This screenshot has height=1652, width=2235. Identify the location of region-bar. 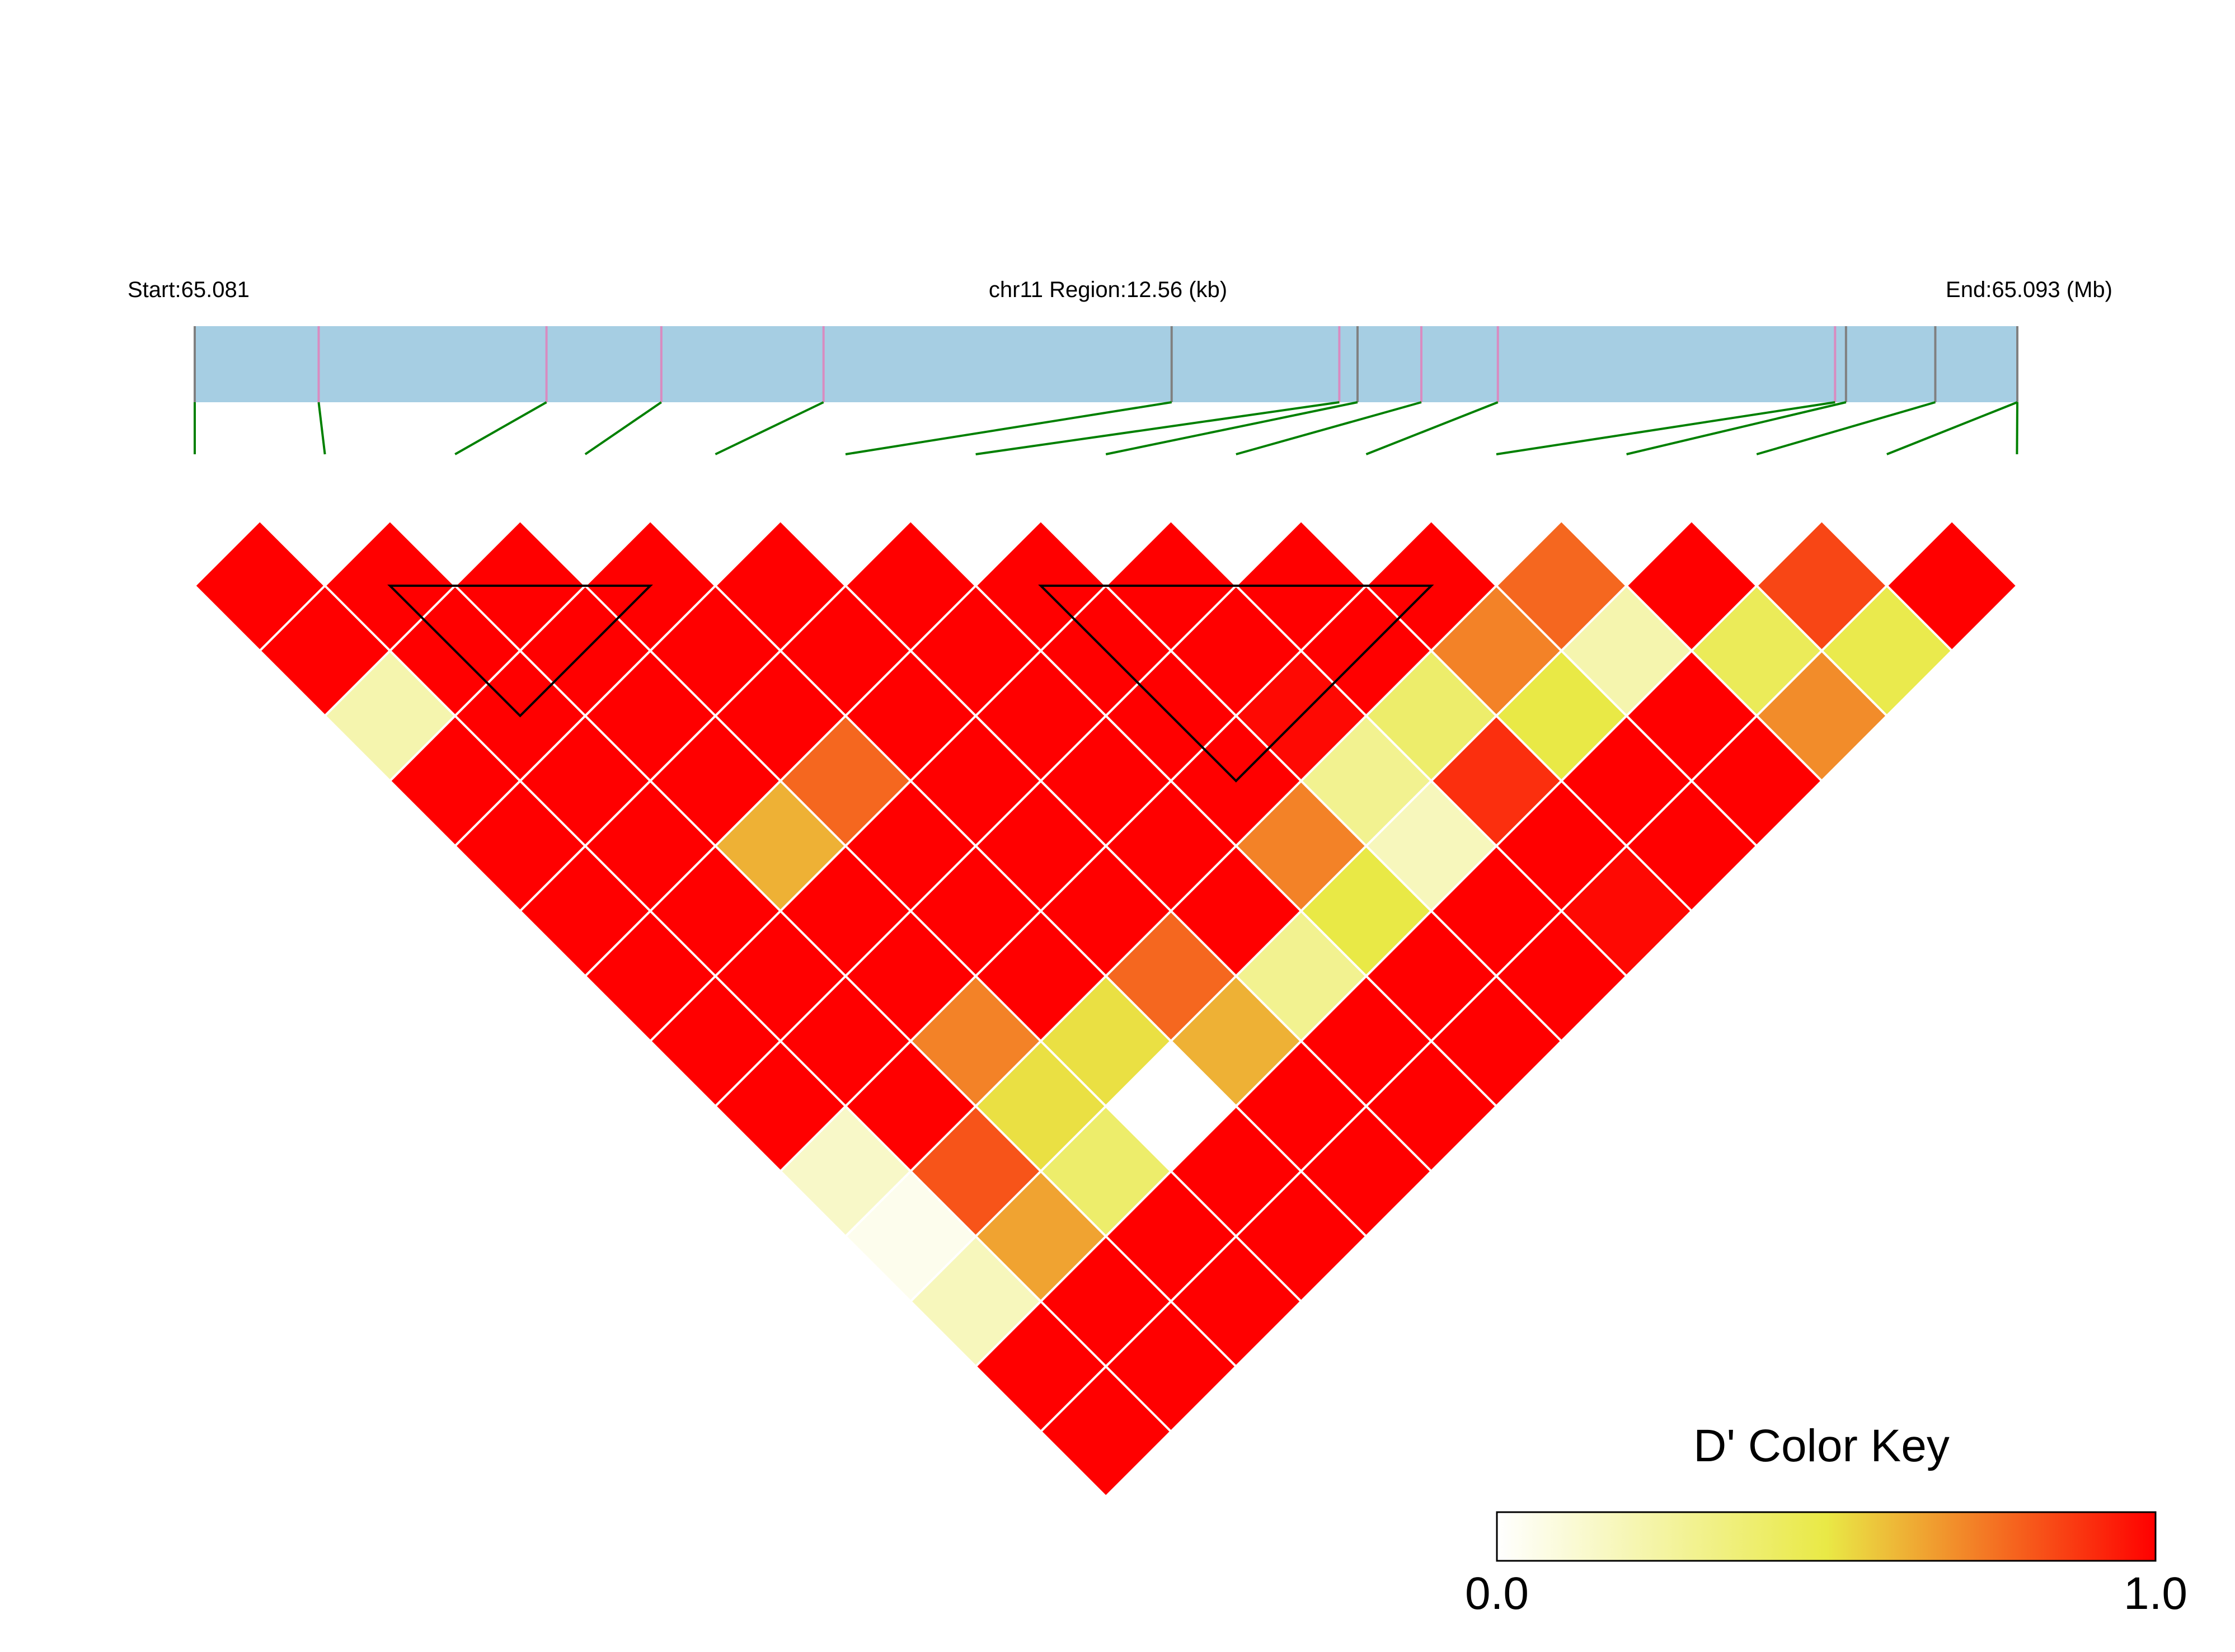
(1106, 364).